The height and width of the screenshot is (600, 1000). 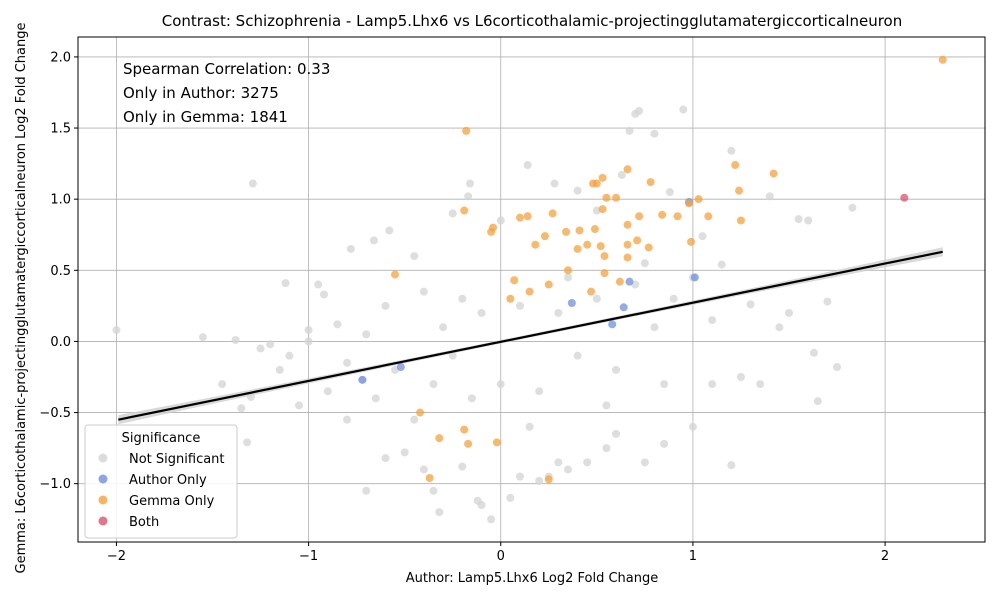 What do you see at coordinates (693, 556) in the screenshot?
I see `x-tick-label: 1` at bounding box center [693, 556].